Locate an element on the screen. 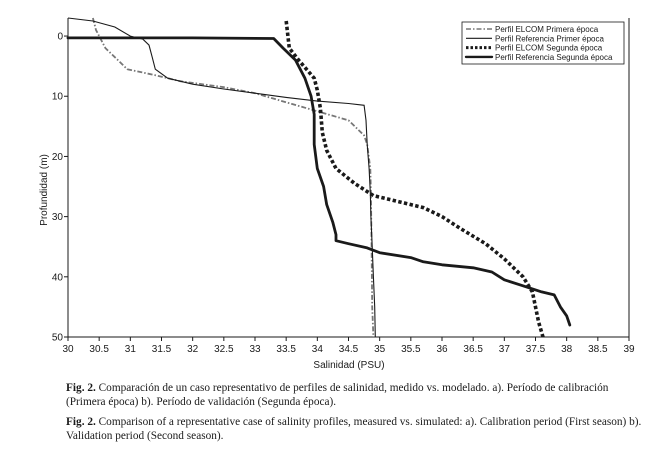 The width and height of the screenshot is (661, 463). x-tick-label: 37 is located at coordinates (505, 349).